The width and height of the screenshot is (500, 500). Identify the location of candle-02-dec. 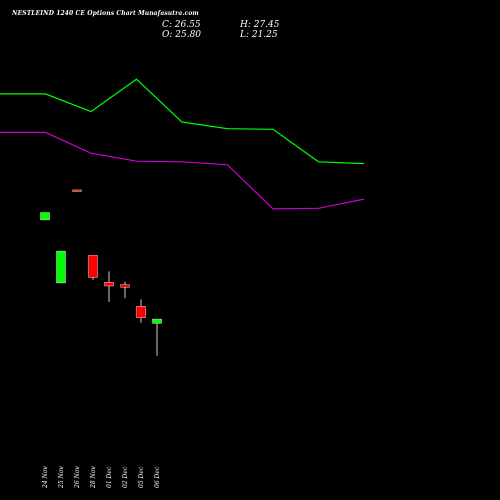
(125, 290).